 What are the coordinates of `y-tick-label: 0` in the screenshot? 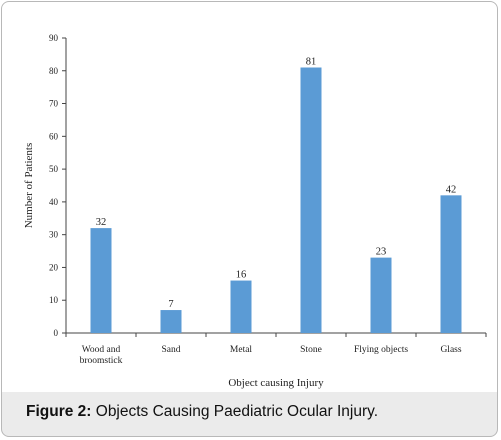 It's located at (56, 333).